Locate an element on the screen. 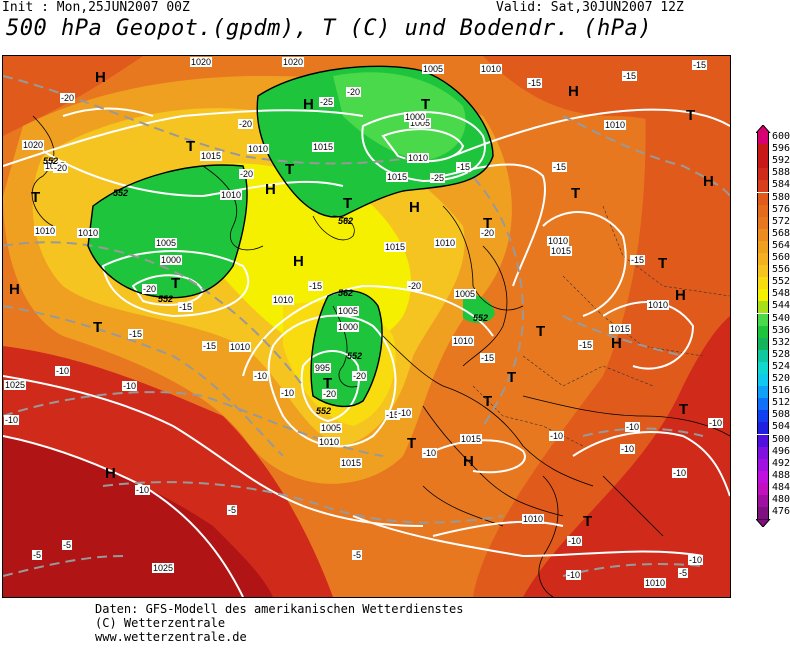  scale-label: 560 is located at coordinates (781, 257).